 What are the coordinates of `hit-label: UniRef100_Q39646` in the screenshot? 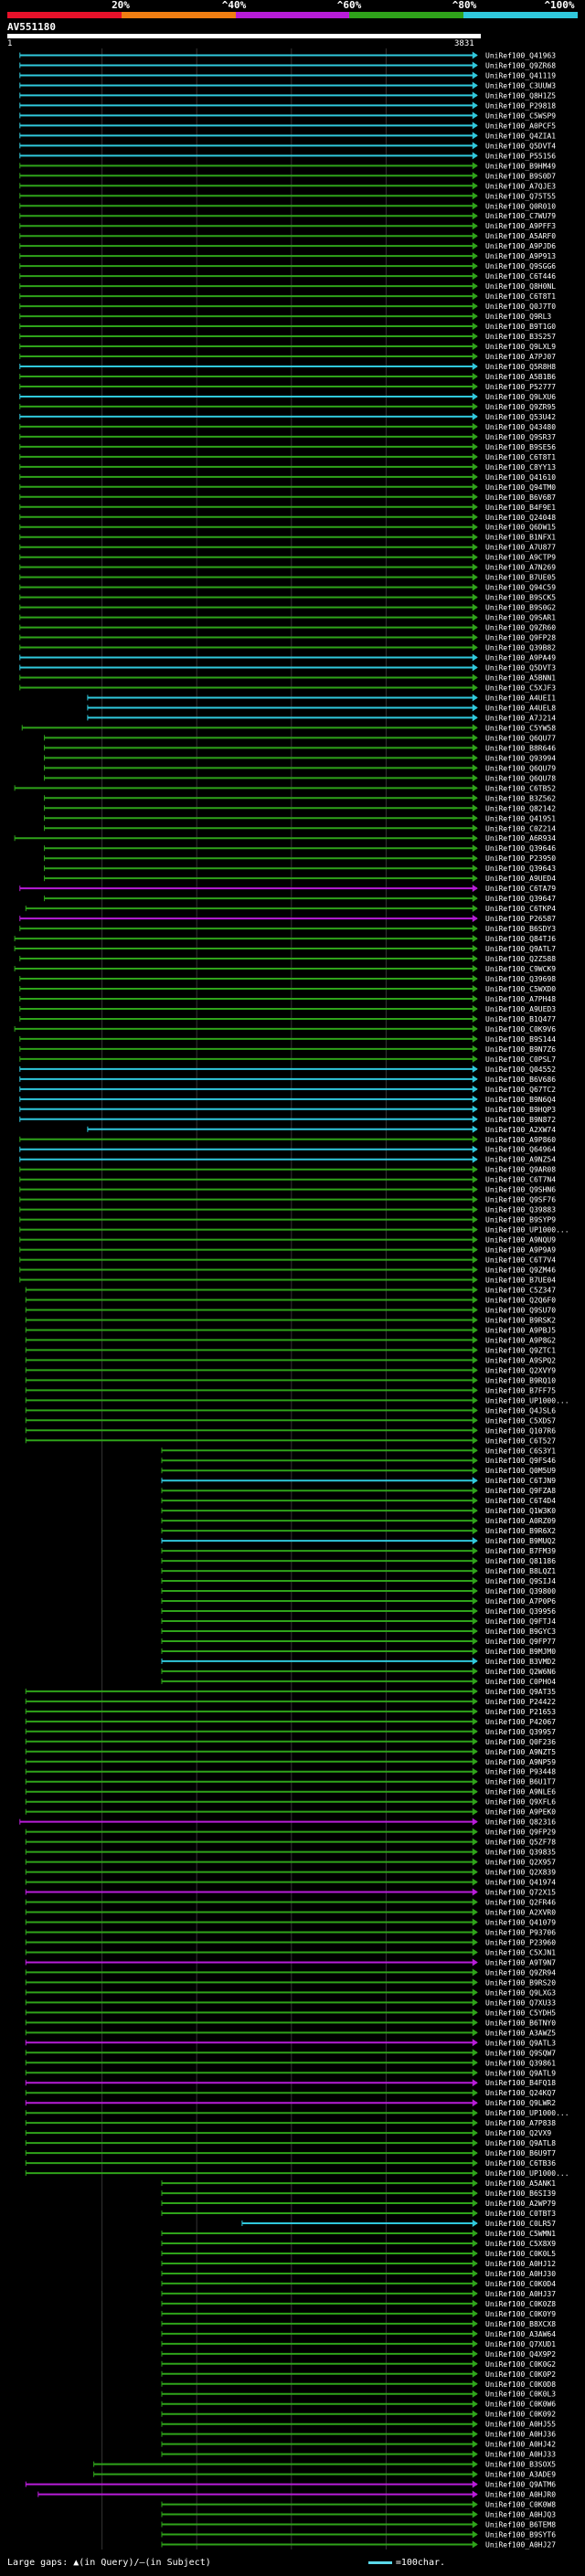 It's located at (520, 848).